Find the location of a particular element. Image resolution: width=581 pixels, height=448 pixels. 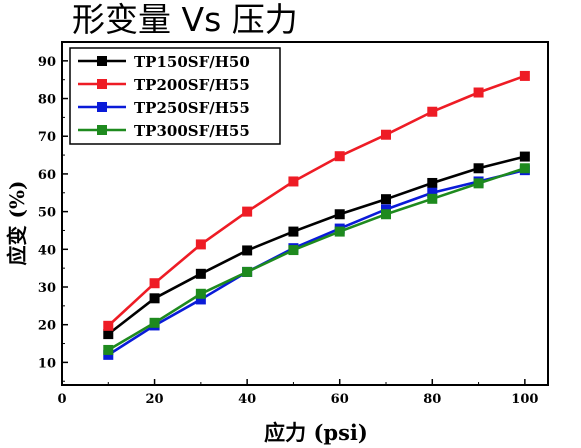

x-tick-label: 0 is located at coordinates (61, 399).